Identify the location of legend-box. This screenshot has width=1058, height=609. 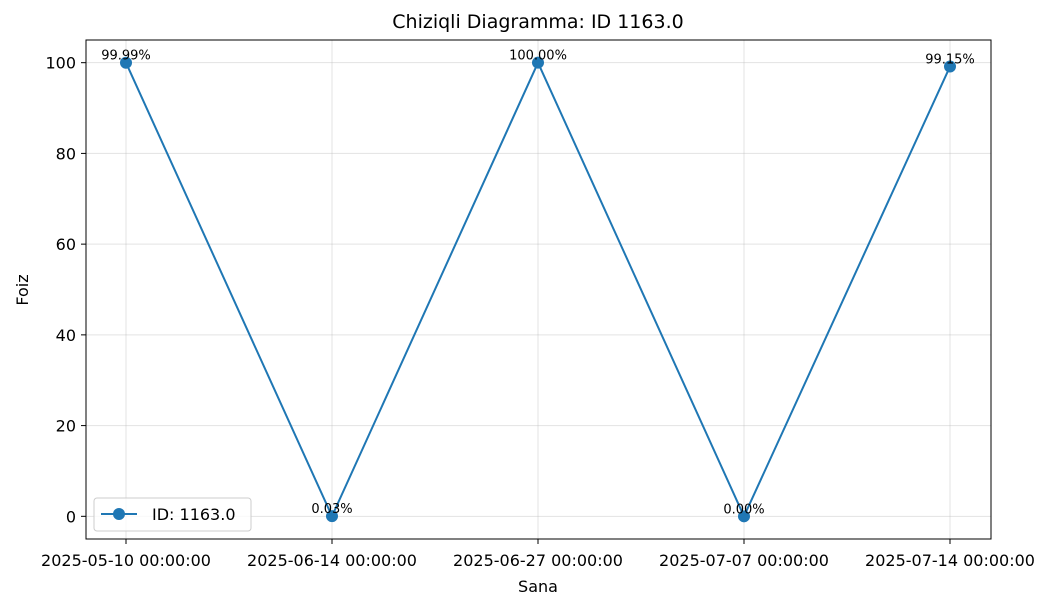
(172, 514).